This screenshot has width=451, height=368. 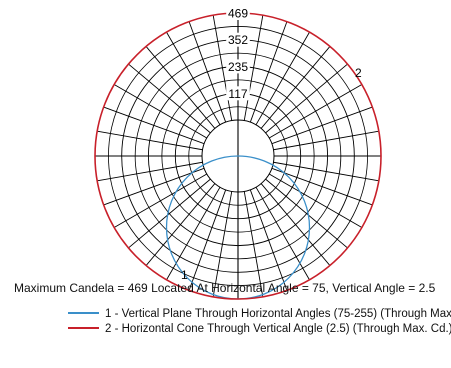 I want to click on radial-tick-label: 117, so click(x=237, y=94).